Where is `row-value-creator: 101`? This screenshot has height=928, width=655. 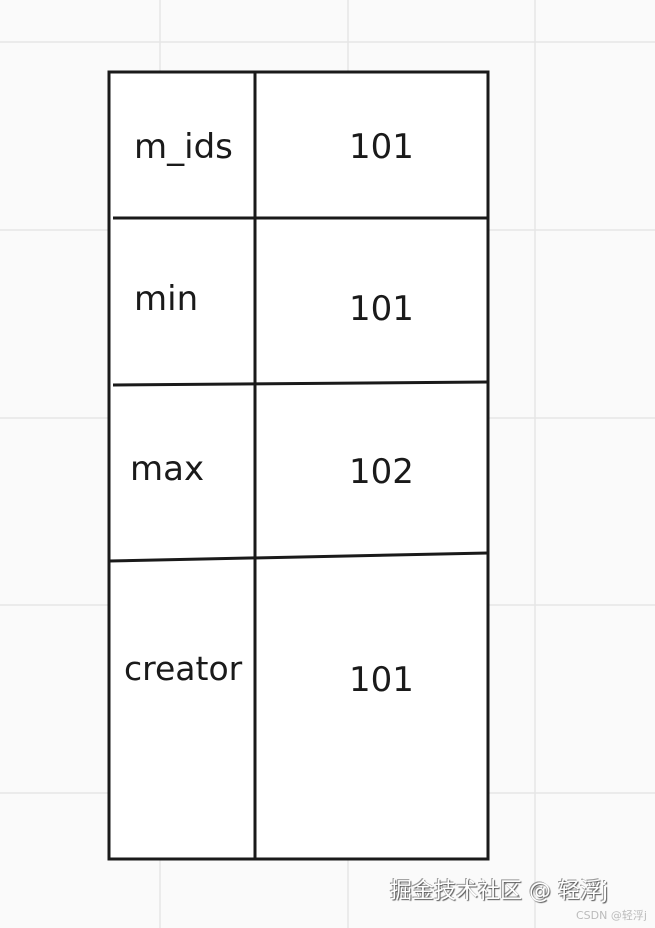
row-value-creator: 101 is located at coordinates (381, 680).